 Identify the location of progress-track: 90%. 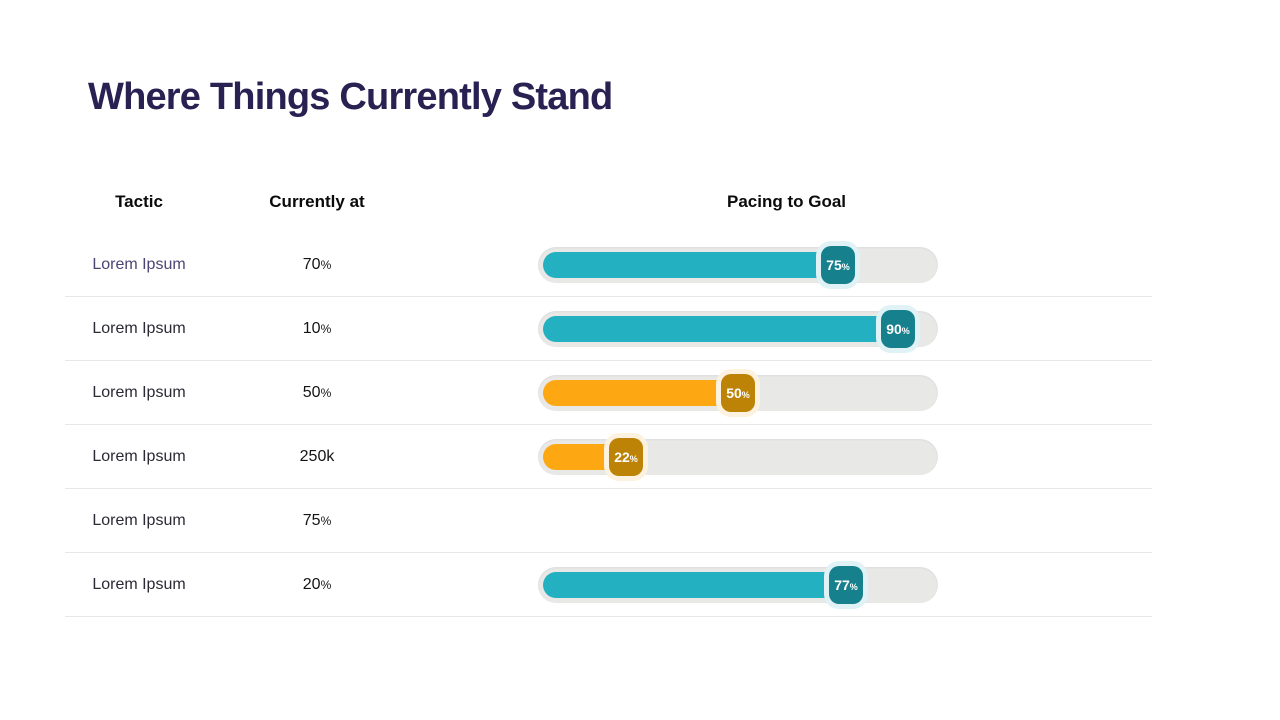
(738, 328).